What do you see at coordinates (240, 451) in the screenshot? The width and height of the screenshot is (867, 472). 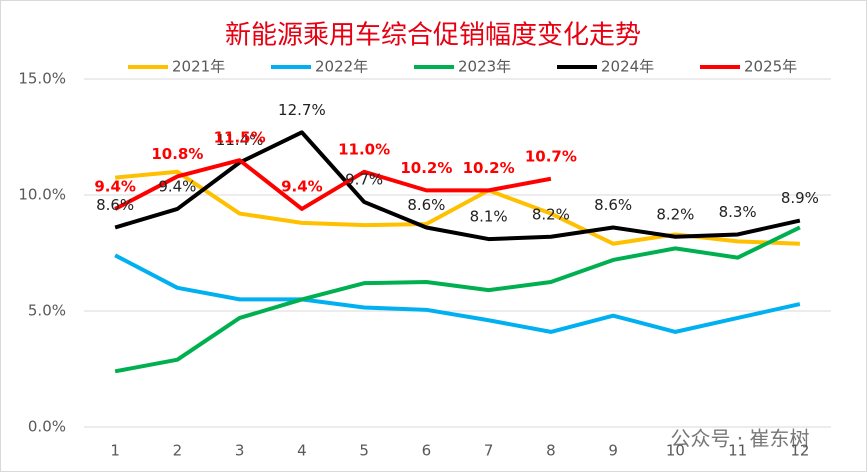 I see `x-tick-label: 3` at bounding box center [240, 451].